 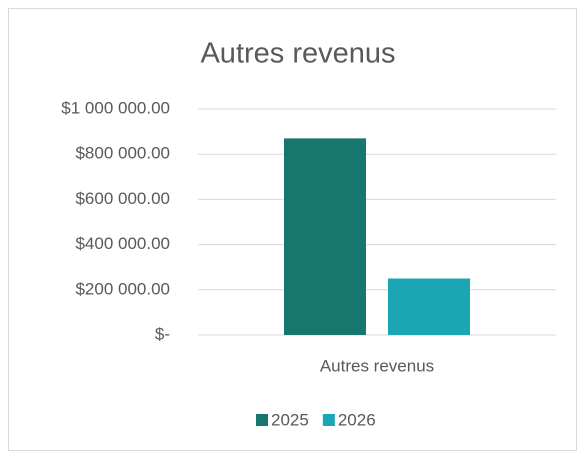 I want to click on y-tick-label: $800 000.00, so click(x=122, y=153).